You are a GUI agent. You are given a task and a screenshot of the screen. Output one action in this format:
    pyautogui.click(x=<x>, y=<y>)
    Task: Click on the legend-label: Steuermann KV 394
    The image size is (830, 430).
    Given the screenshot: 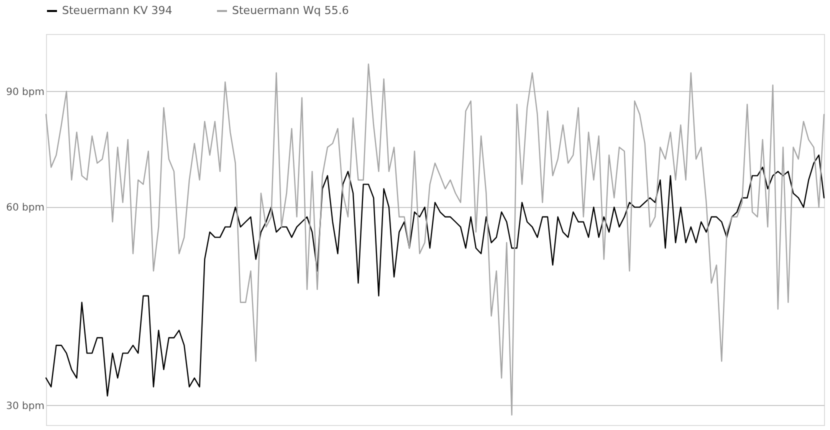 What is the action you would take?
    pyautogui.click(x=117, y=10)
    